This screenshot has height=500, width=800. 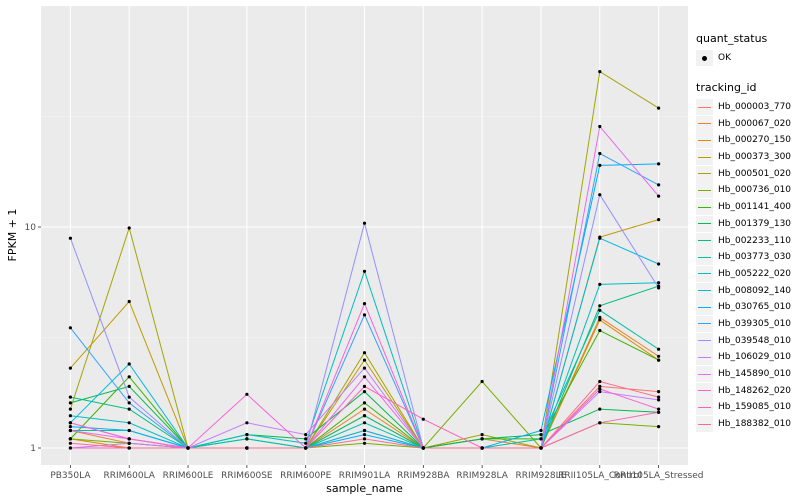 I want to click on legend-item-hb-005222-020: Hb_005222_020, so click(x=743, y=274).